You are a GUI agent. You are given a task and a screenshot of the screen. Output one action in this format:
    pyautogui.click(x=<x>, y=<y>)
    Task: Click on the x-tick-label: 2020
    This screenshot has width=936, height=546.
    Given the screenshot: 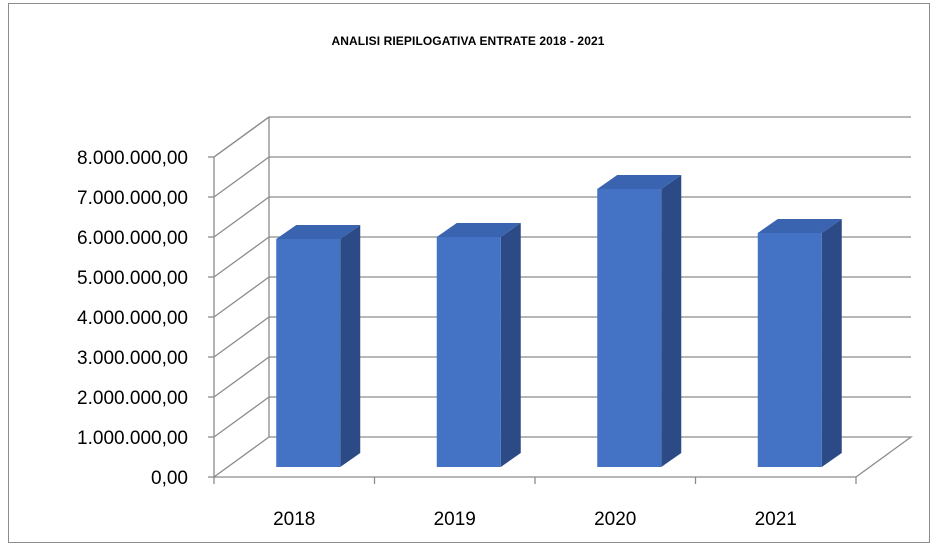 What is the action you would take?
    pyautogui.click(x=615, y=519)
    